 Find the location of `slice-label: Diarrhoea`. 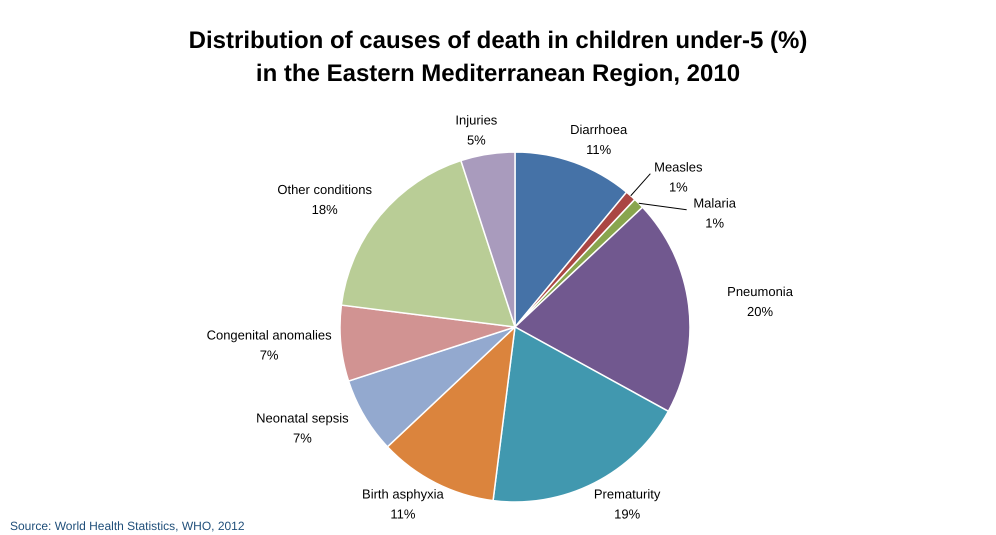

slice-label: Diarrhoea is located at coordinates (599, 129).